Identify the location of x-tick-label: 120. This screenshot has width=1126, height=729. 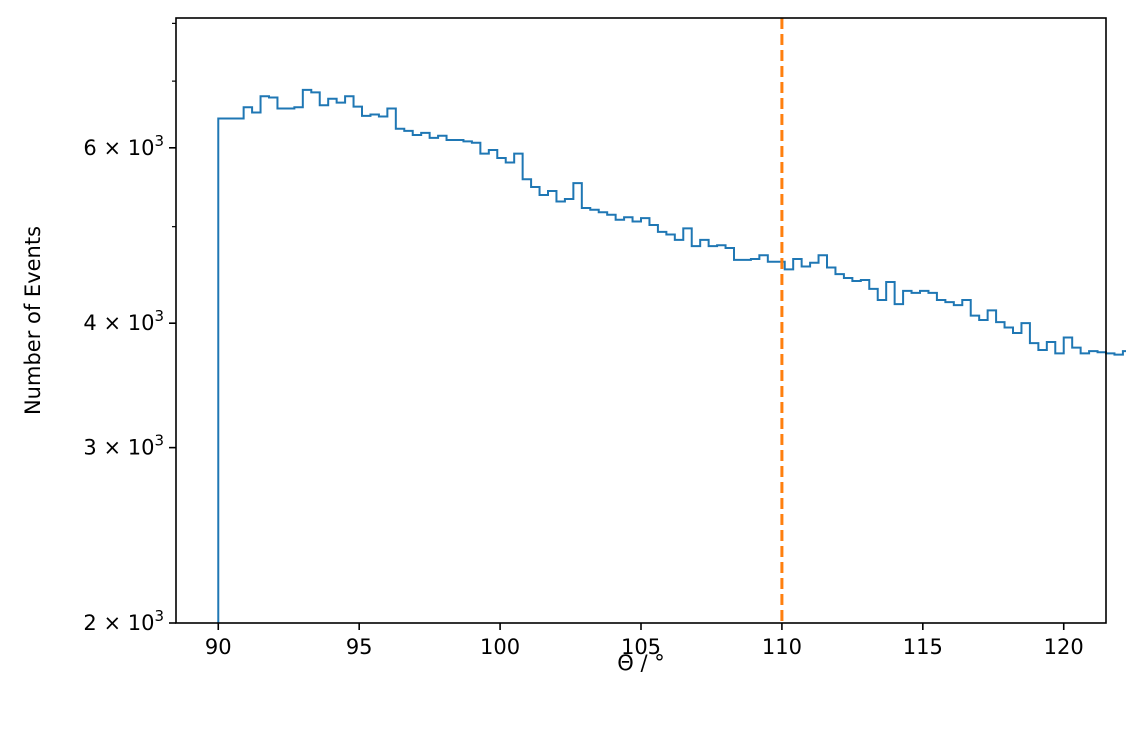
(1064, 647).